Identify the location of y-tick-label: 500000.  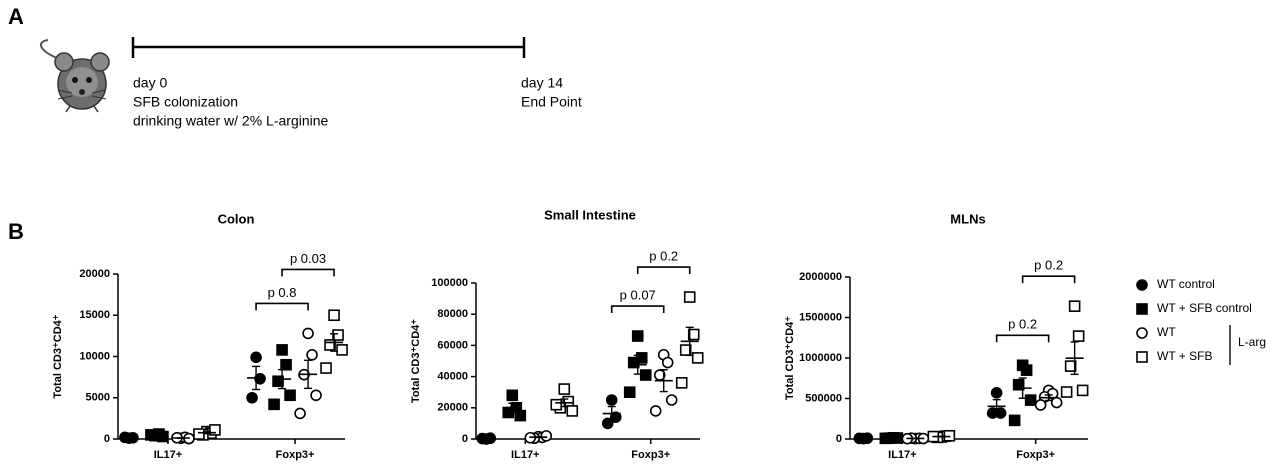
(823, 398).